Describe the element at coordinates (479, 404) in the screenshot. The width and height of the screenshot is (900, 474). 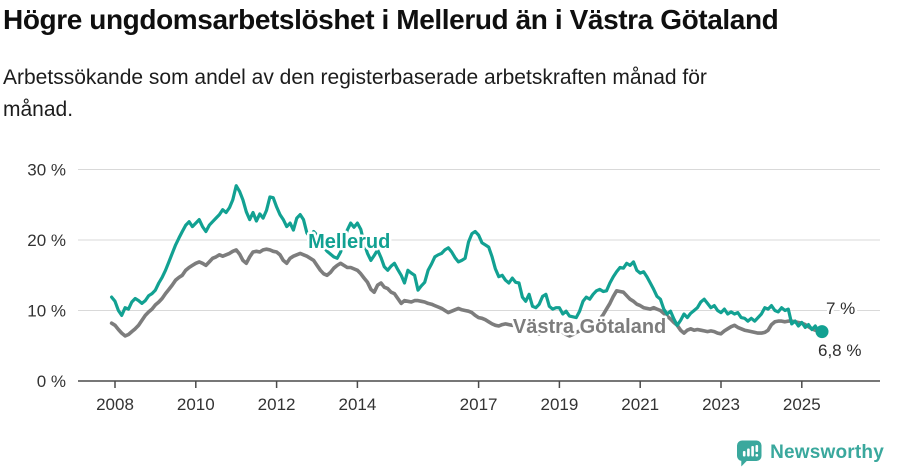
I see `x-axis-label: 2017` at that location.